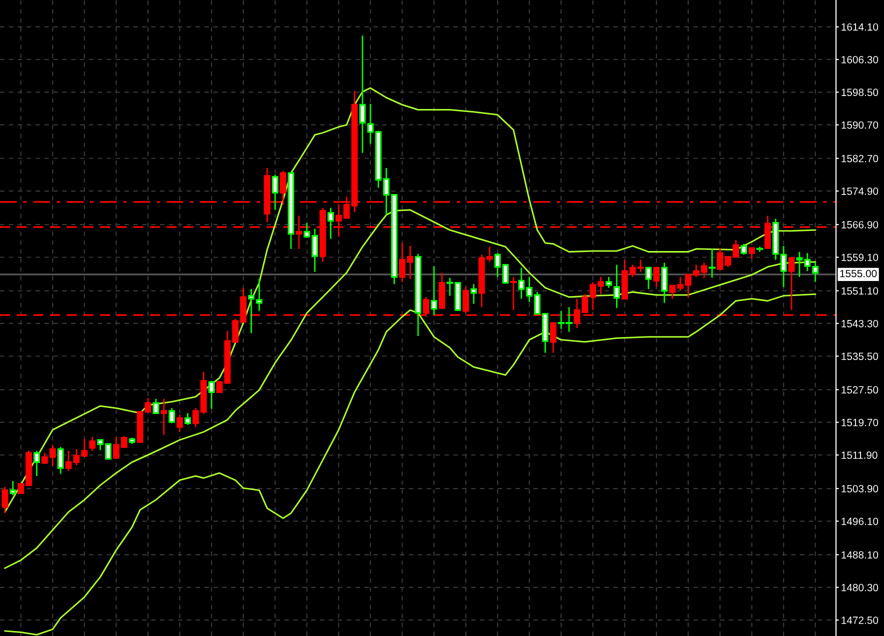 The width and height of the screenshot is (884, 636). Describe the element at coordinates (860, 455) in the screenshot. I see `y-tick-label: 1511.90` at that location.